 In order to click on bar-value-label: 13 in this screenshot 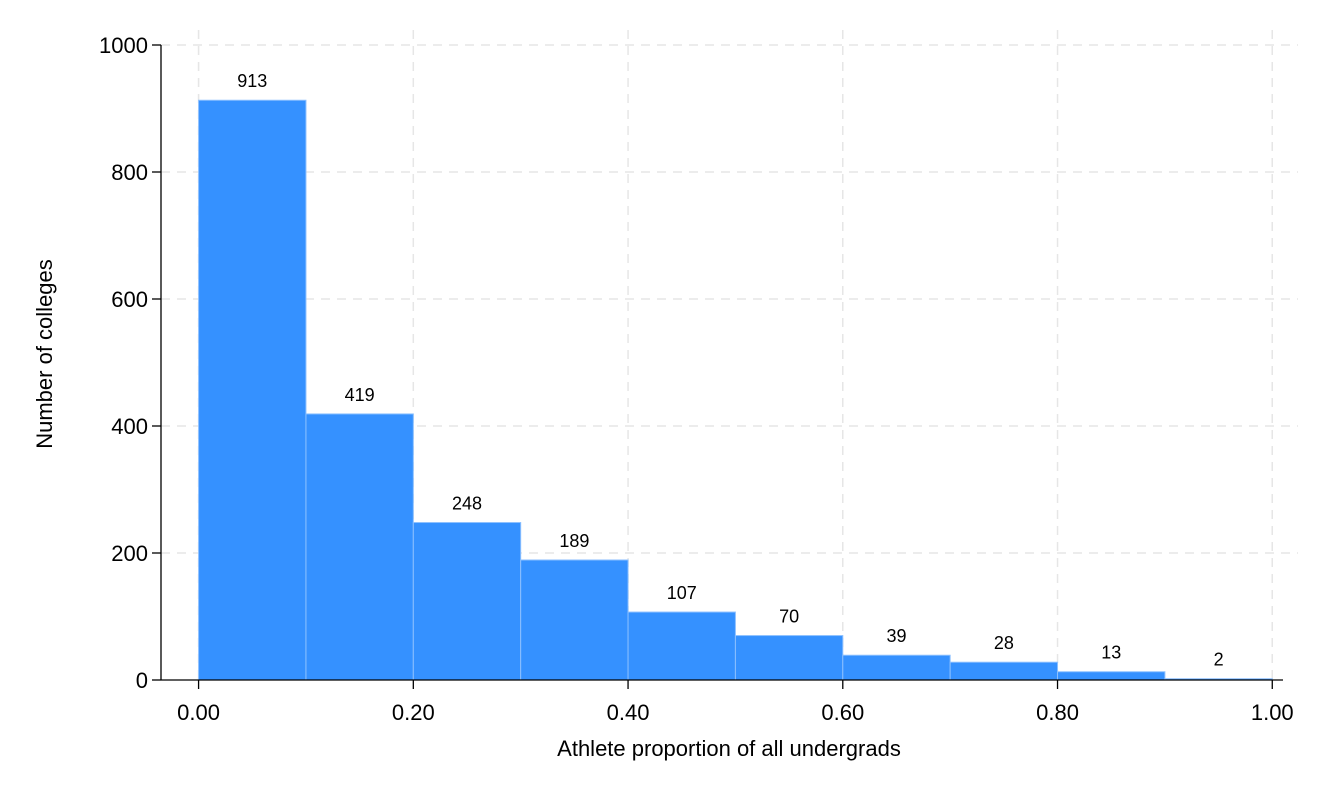, I will do `click(1111, 653)`.